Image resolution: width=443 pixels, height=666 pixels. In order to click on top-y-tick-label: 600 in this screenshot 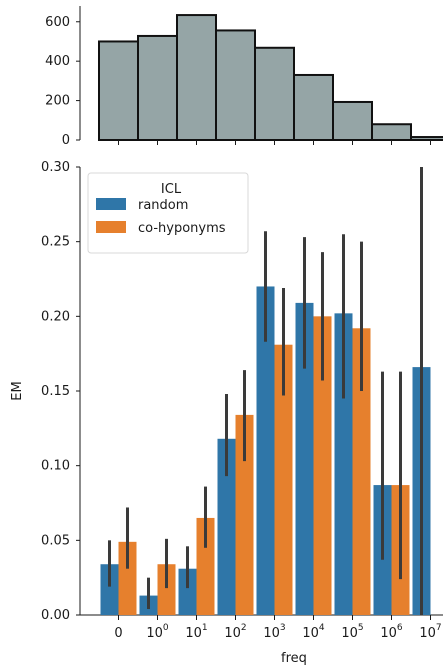, I will do `click(57, 22)`.